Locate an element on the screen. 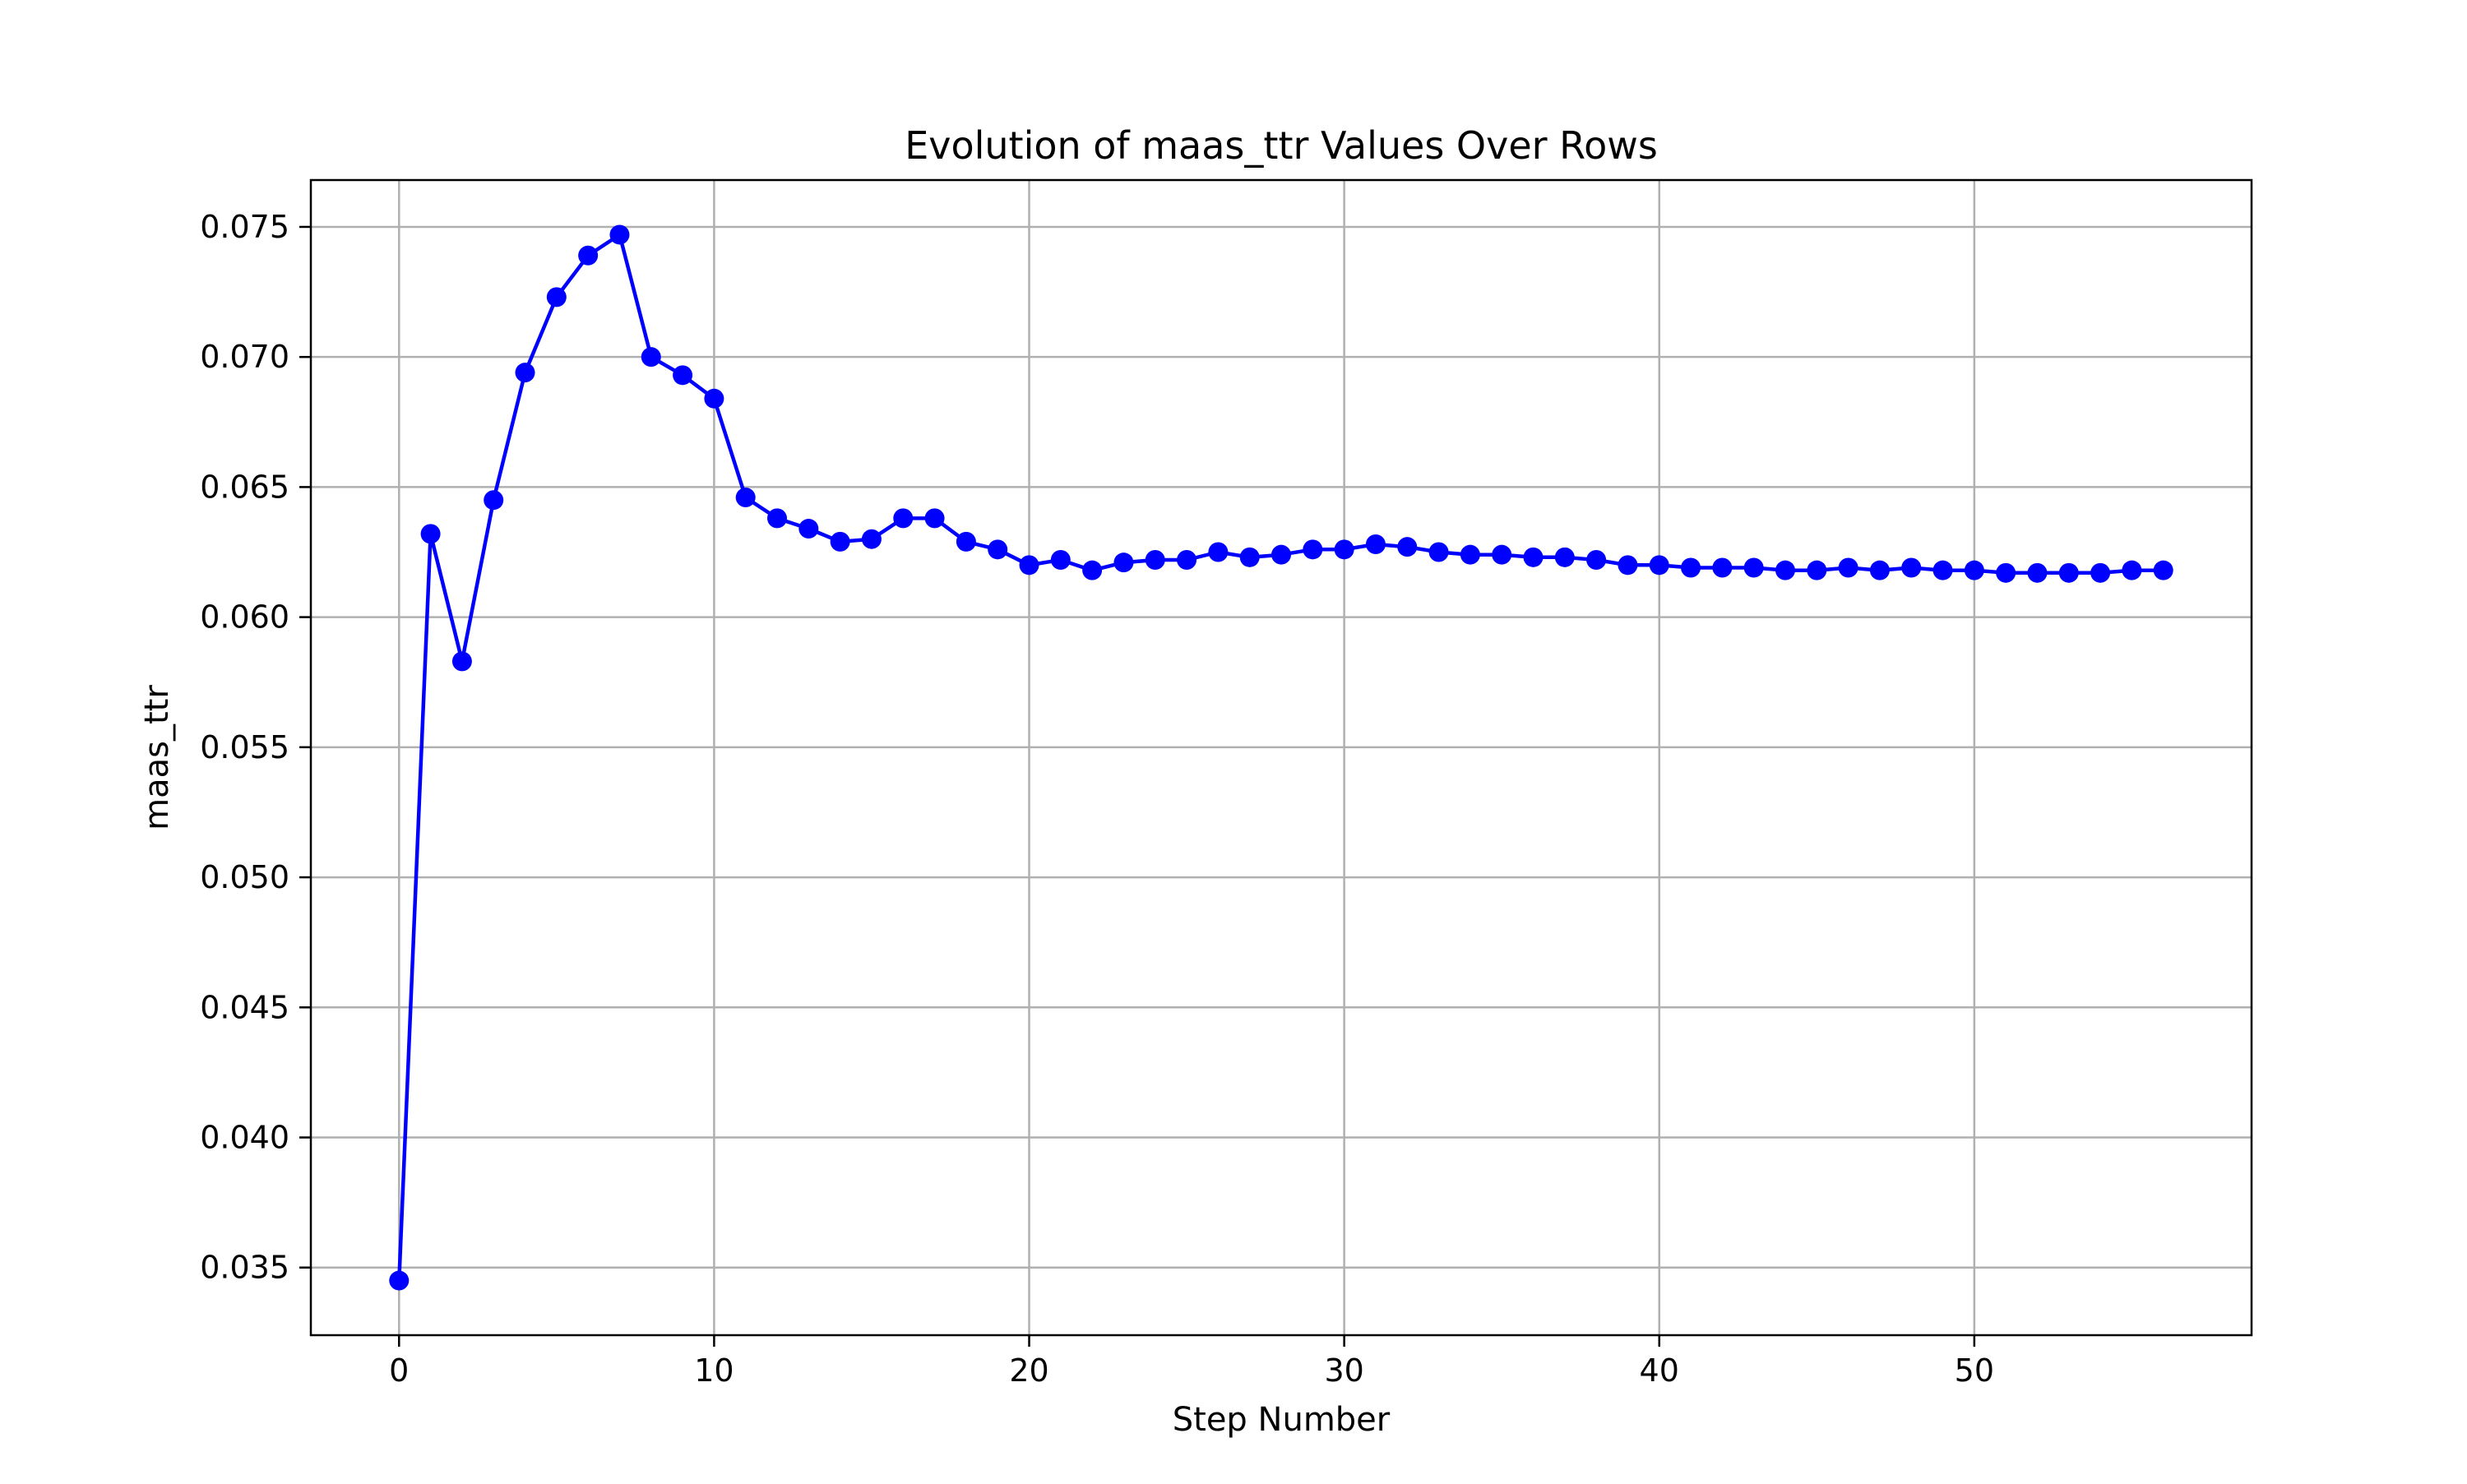  y-tick-label: 0.035 is located at coordinates (244, 1268).